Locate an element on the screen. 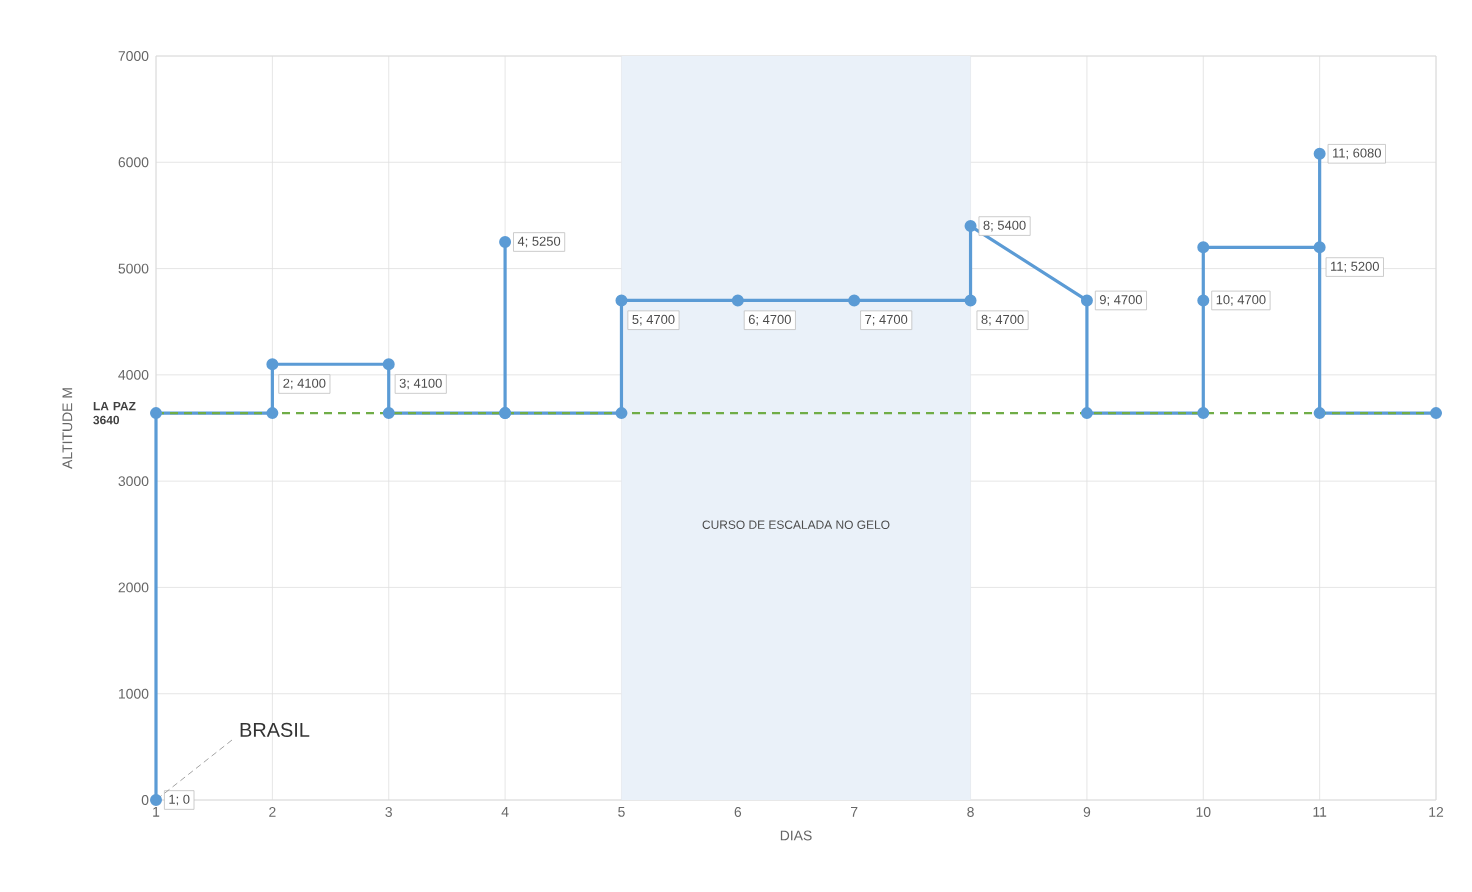 The image size is (1472, 892). annotation: BRASIL is located at coordinates (275, 729).